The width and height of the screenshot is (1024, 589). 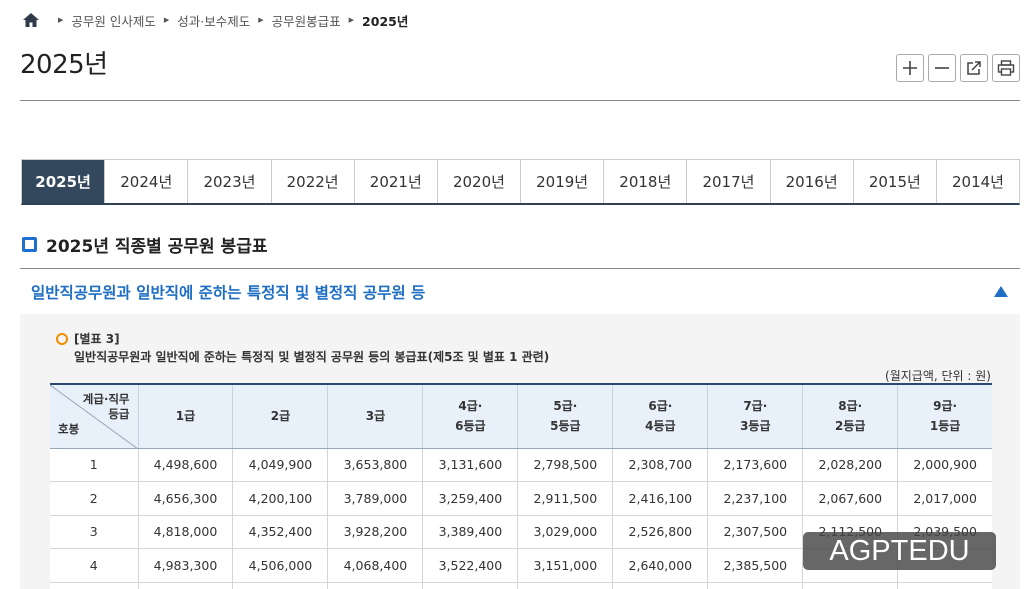 I want to click on accordion-header: 일반직공무원과 일반직에 준하는 특정직 및 별정직 공무원 등, so click(x=520, y=291).